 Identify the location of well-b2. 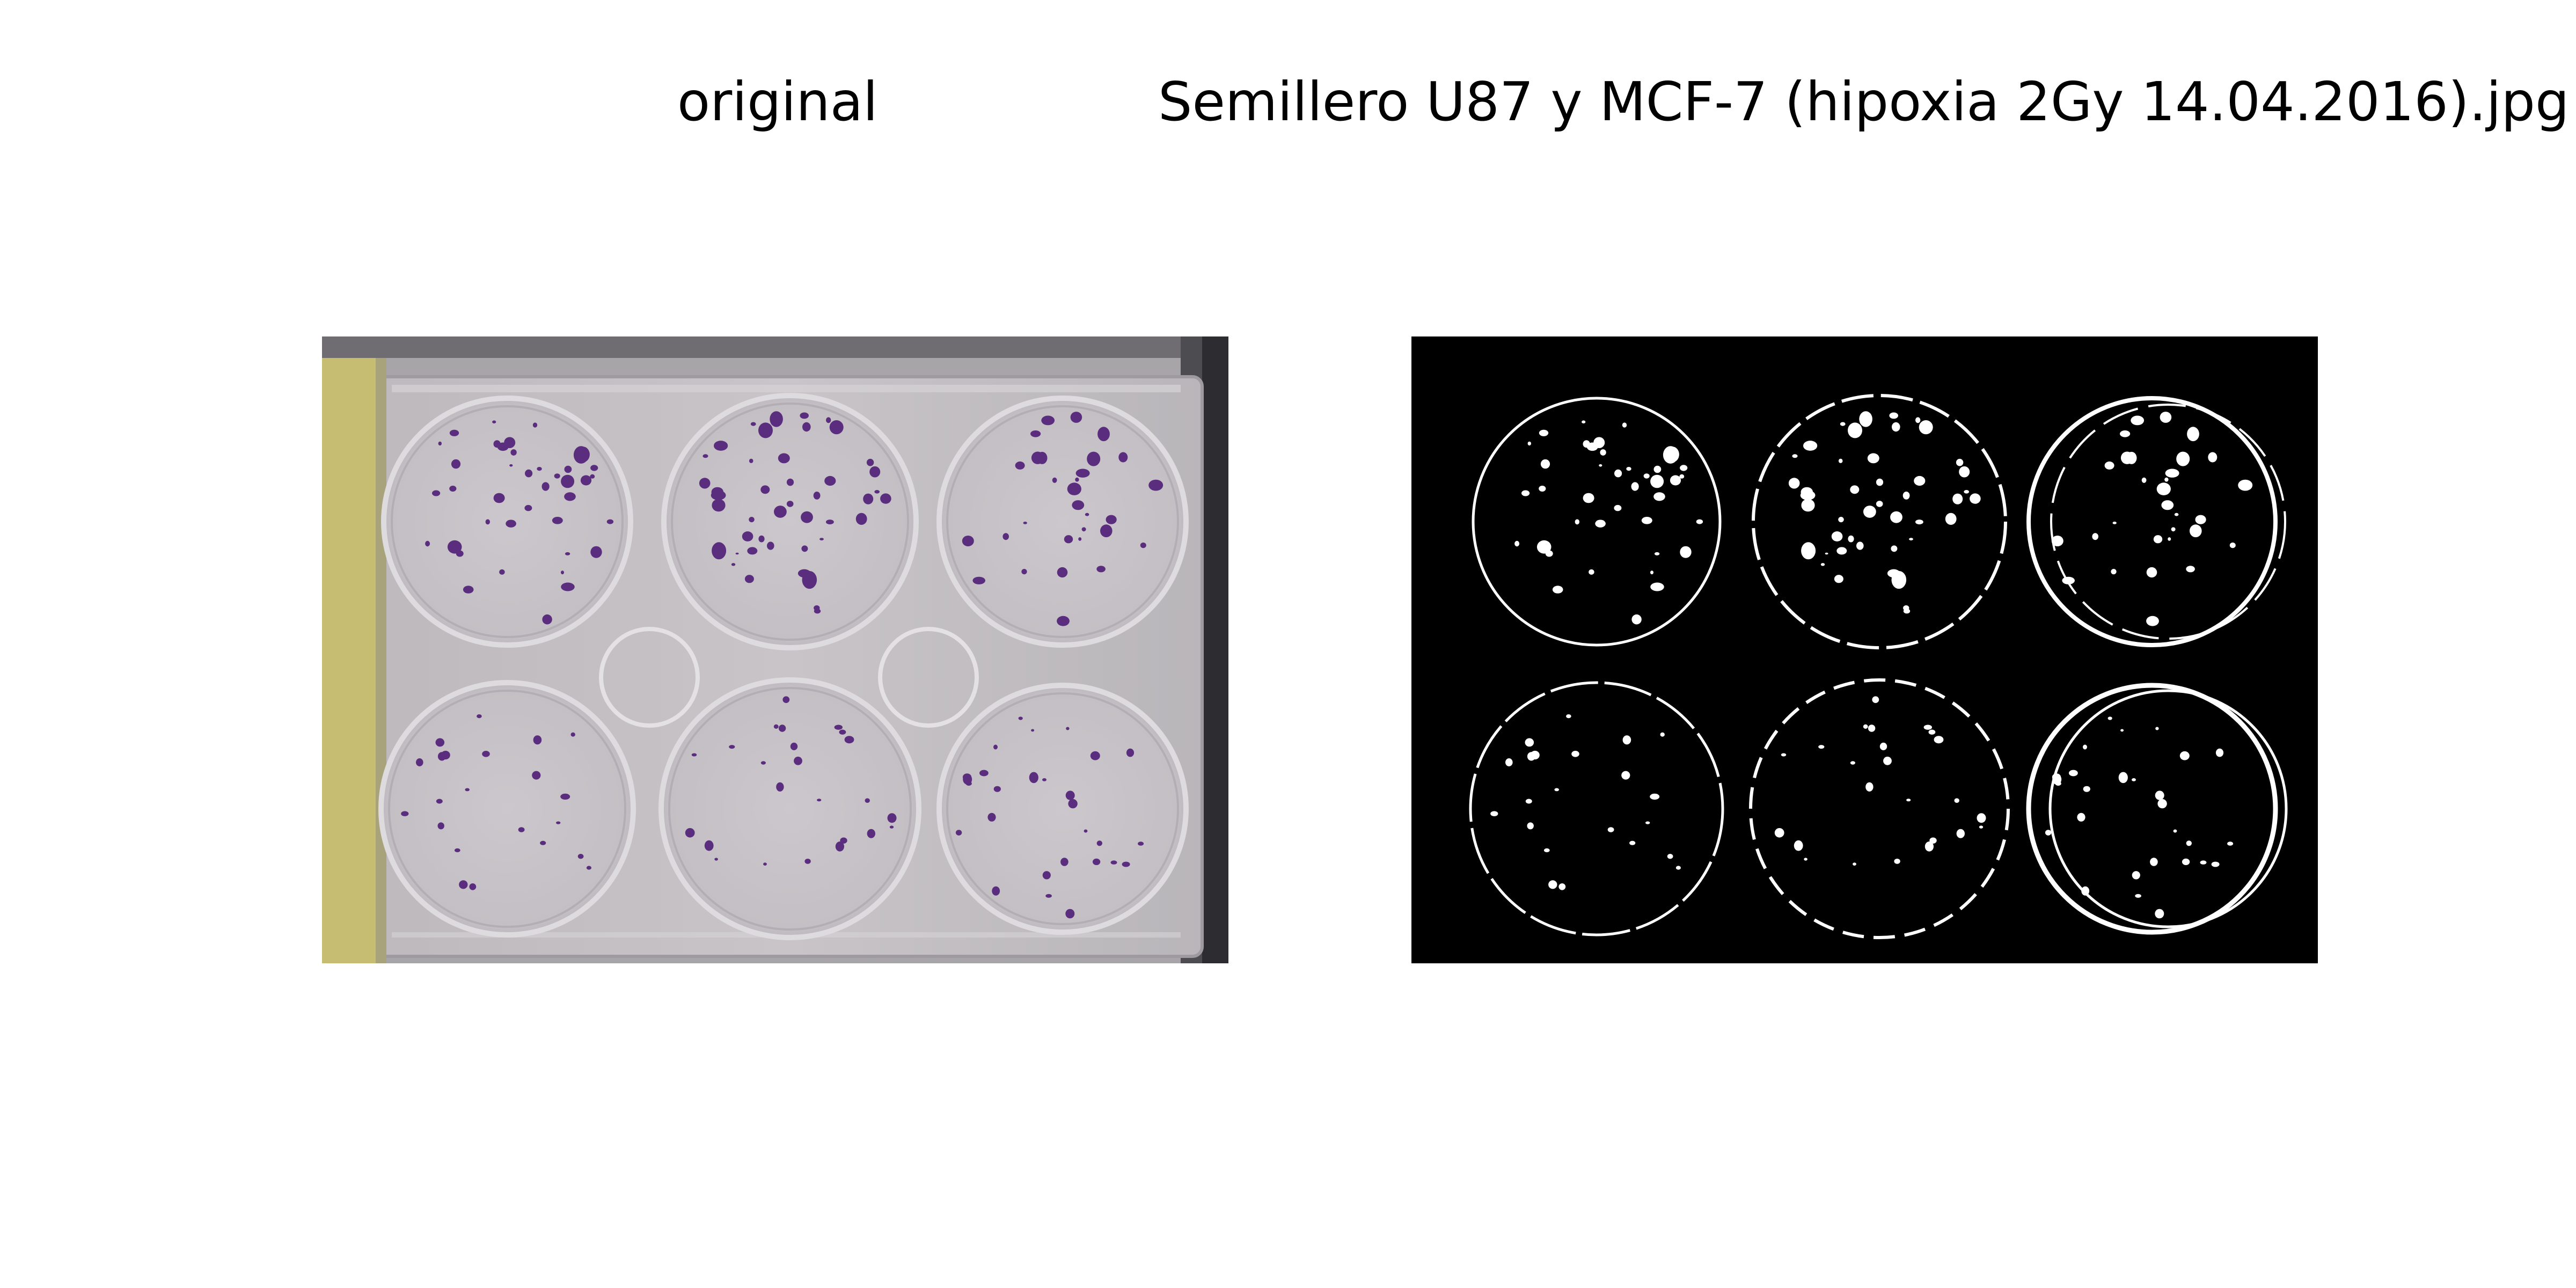
(789, 808).